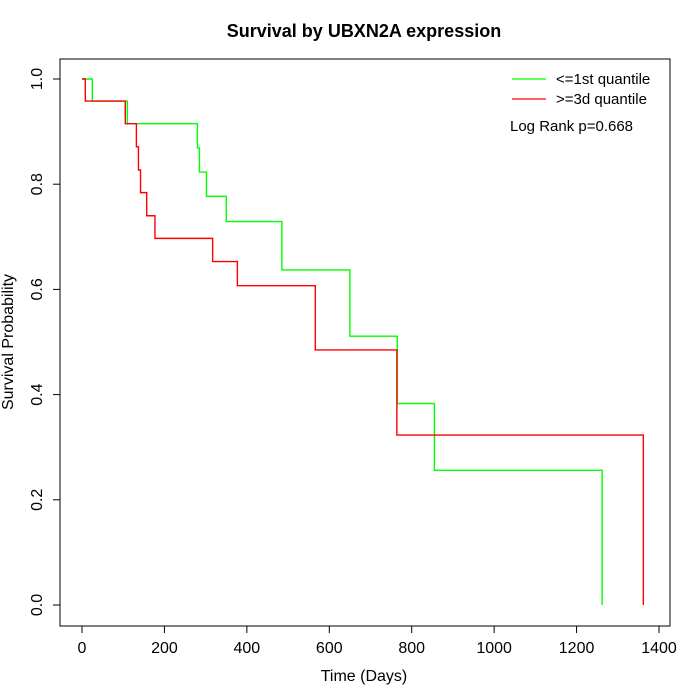  I want to click on x-axis: 0 200 400 600 800 1000 1200 1400, so click(377, 641).